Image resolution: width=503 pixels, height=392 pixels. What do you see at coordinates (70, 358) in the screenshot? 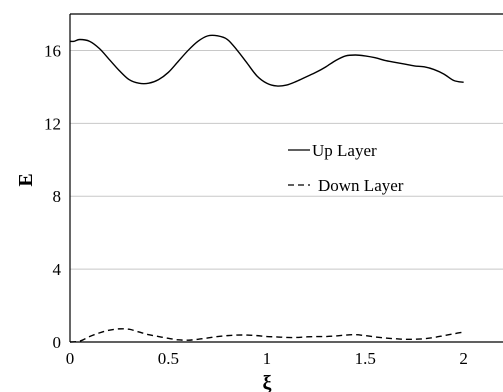
I see `x-tick-label-0: 0` at bounding box center [70, 358].